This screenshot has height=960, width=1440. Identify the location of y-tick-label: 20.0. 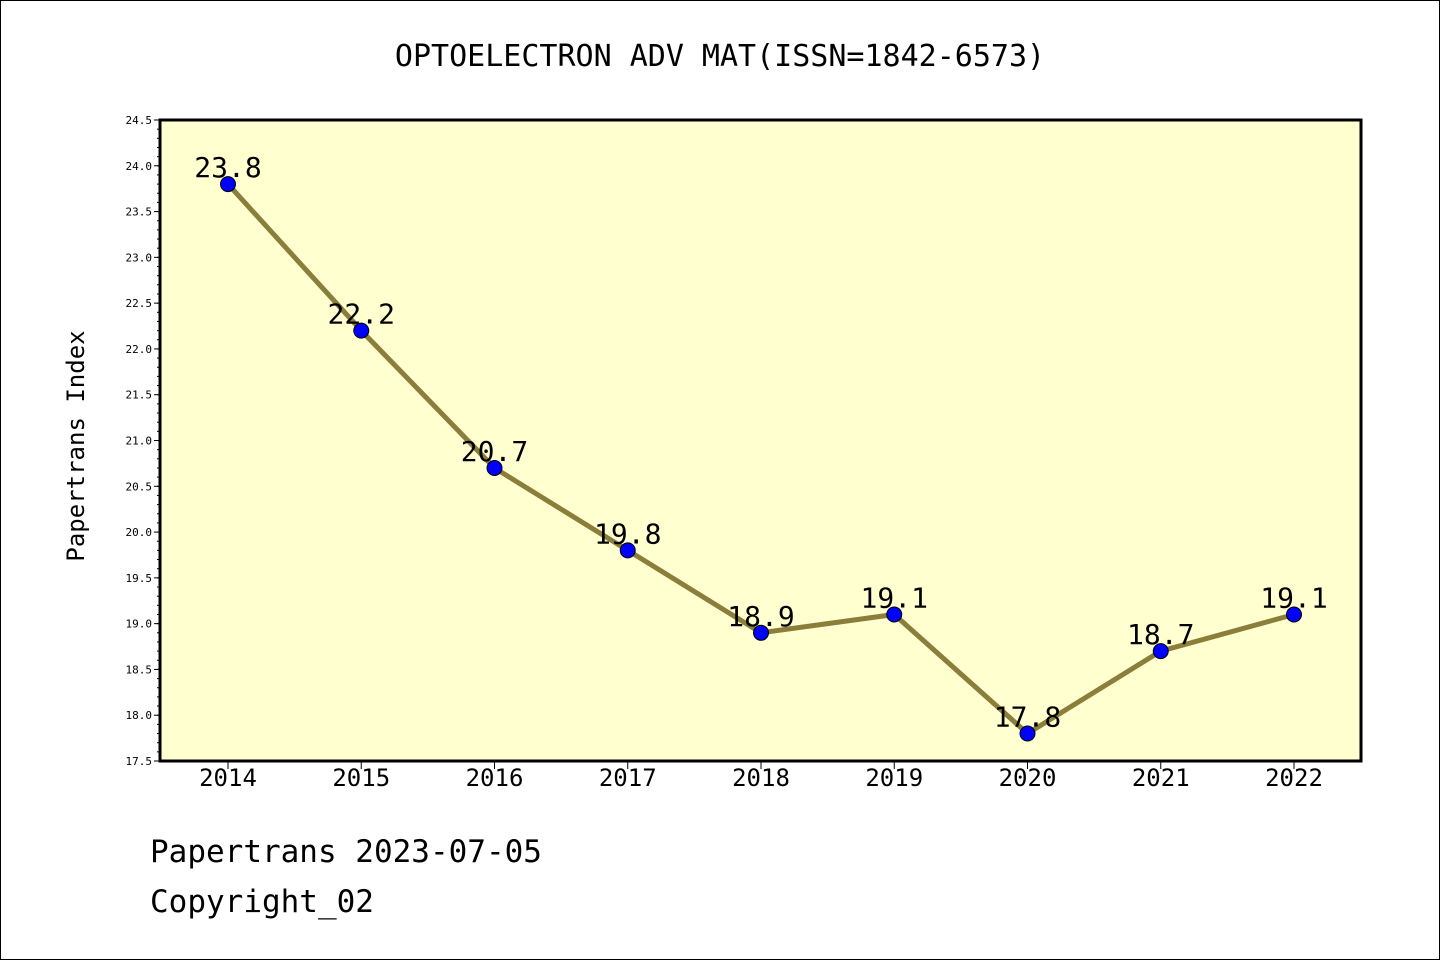
(139, 532).